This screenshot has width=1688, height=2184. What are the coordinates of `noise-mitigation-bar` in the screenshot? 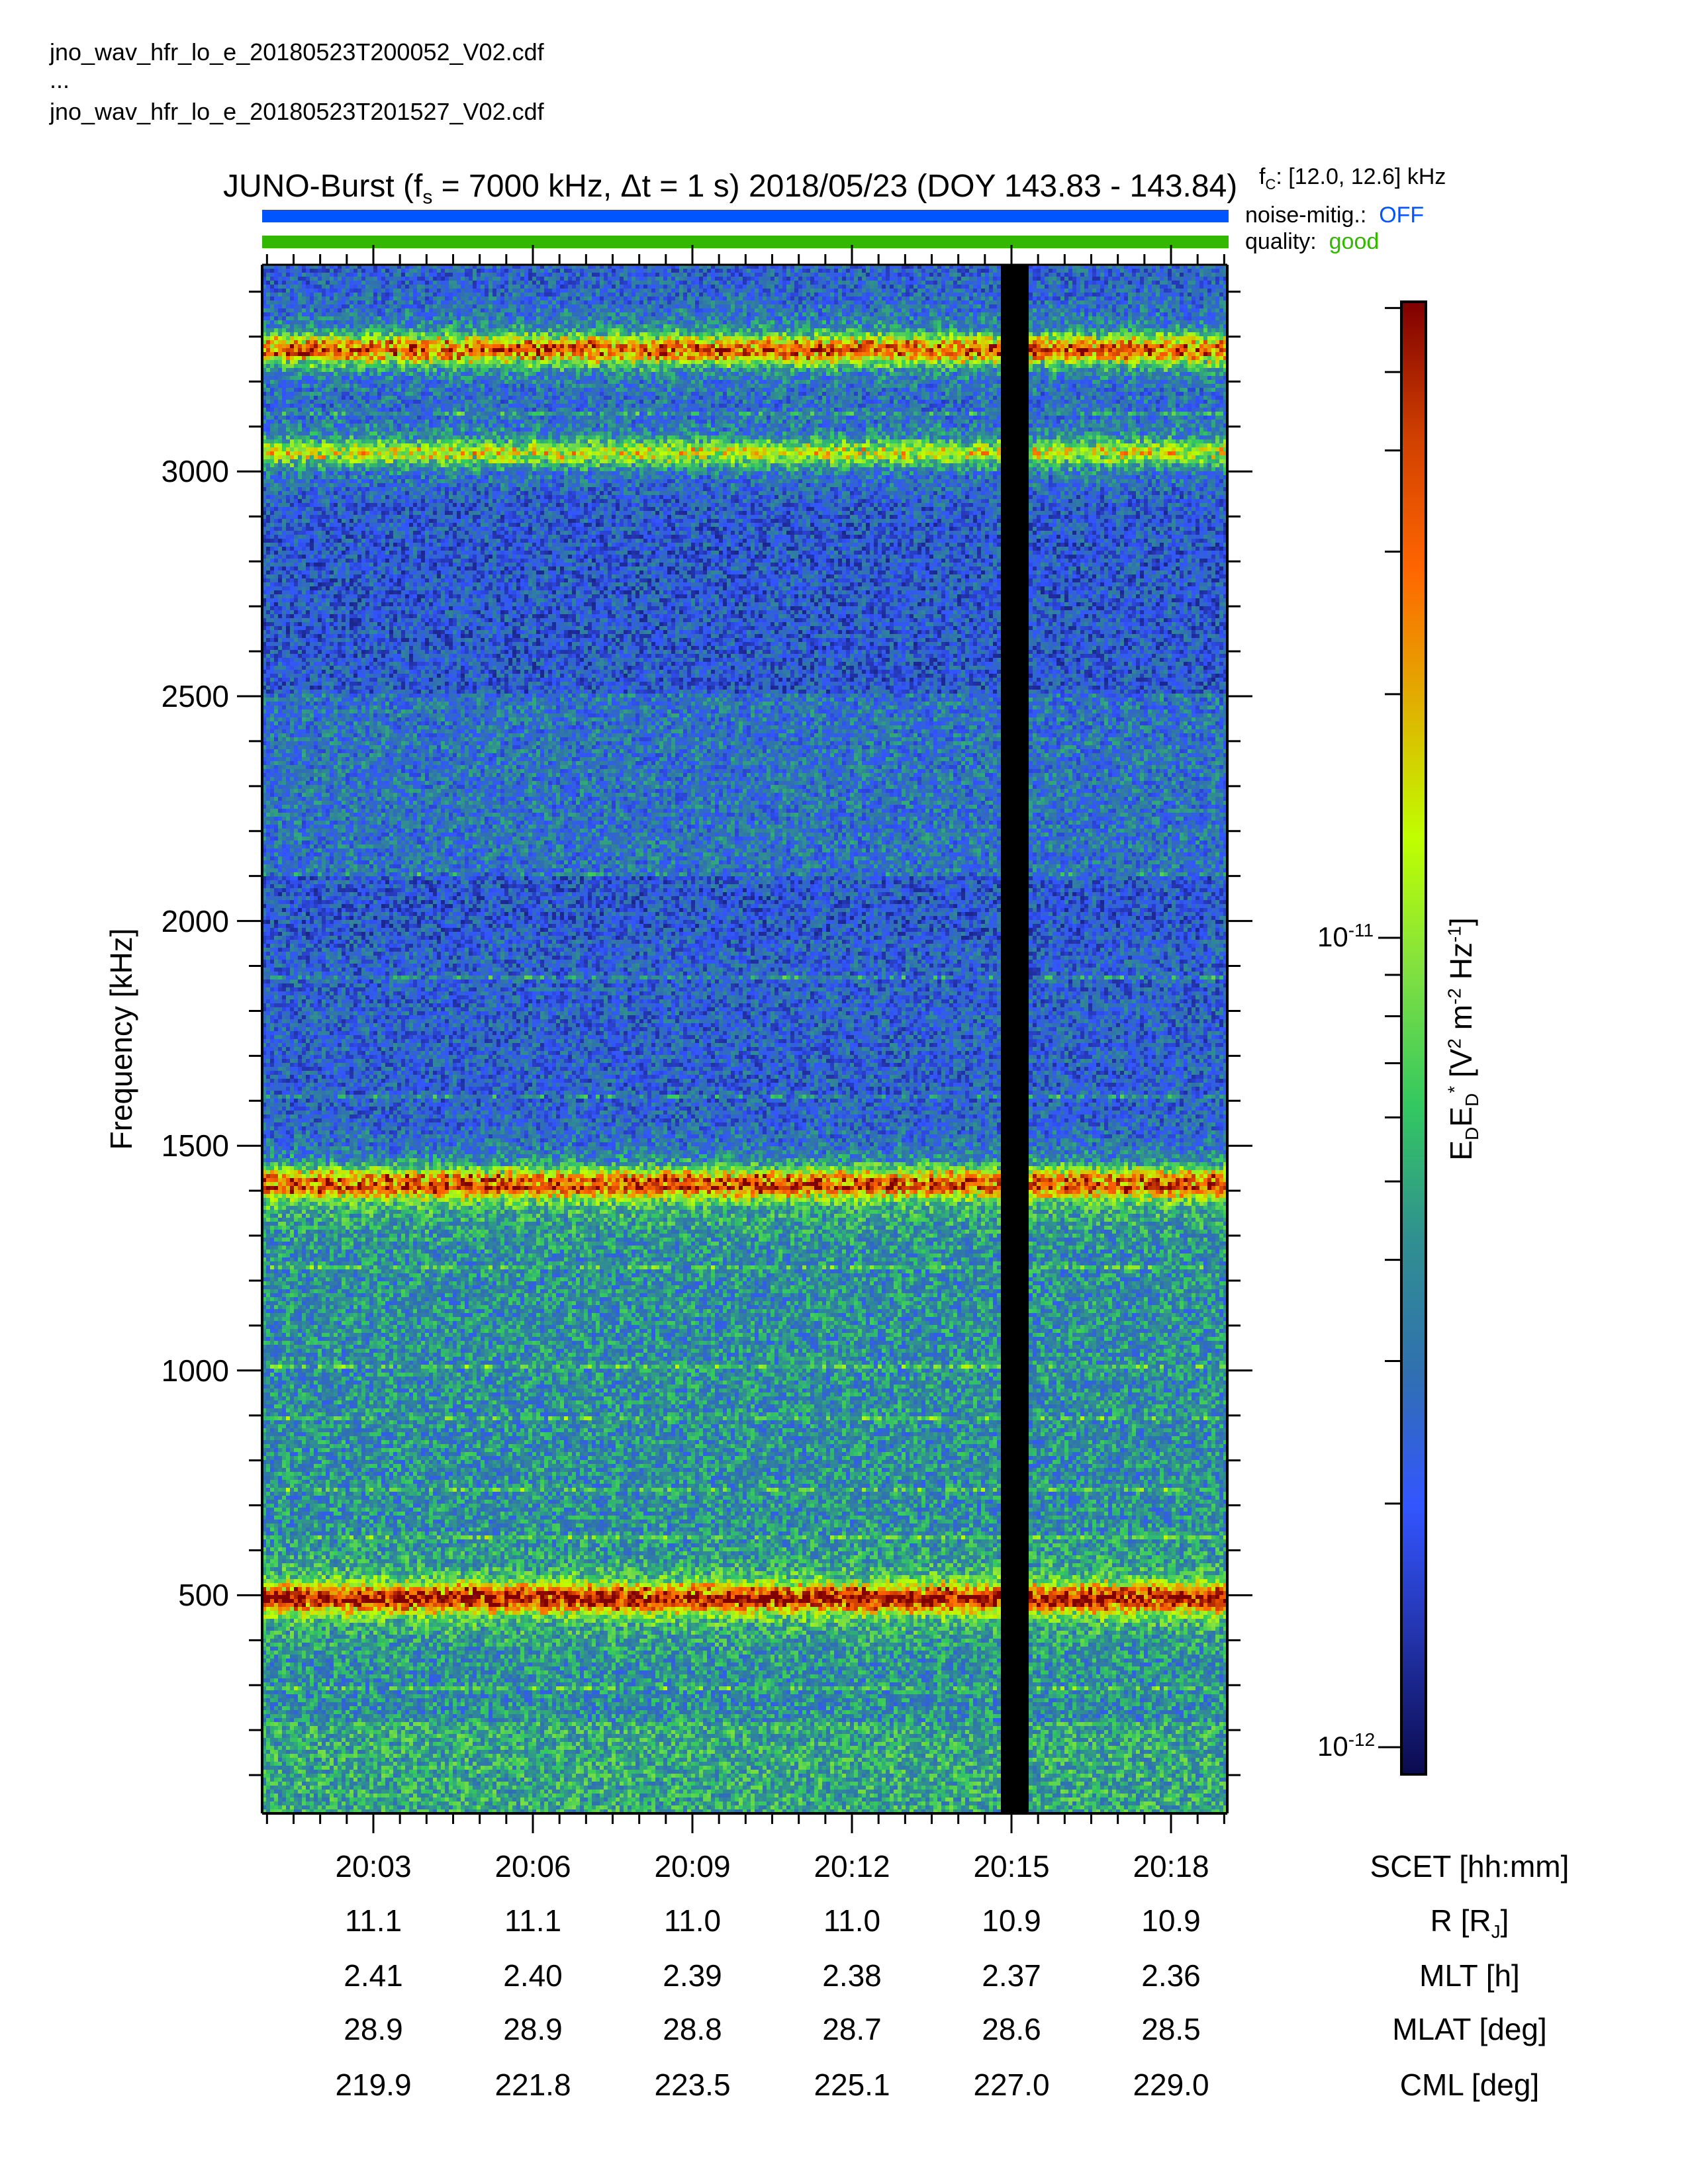 It's located at (745, 216).